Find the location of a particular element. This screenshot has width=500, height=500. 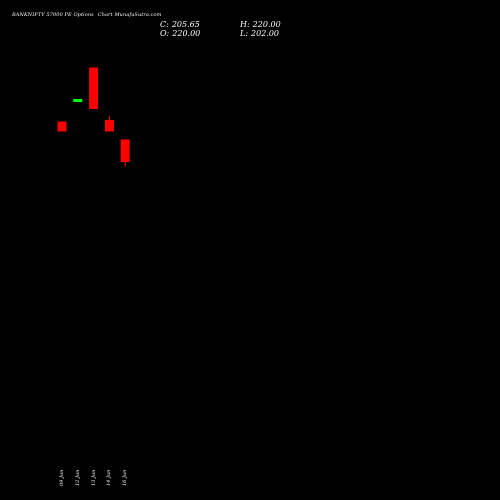

x-tick-label: 14 Jun is located at coordinates (109, 477).